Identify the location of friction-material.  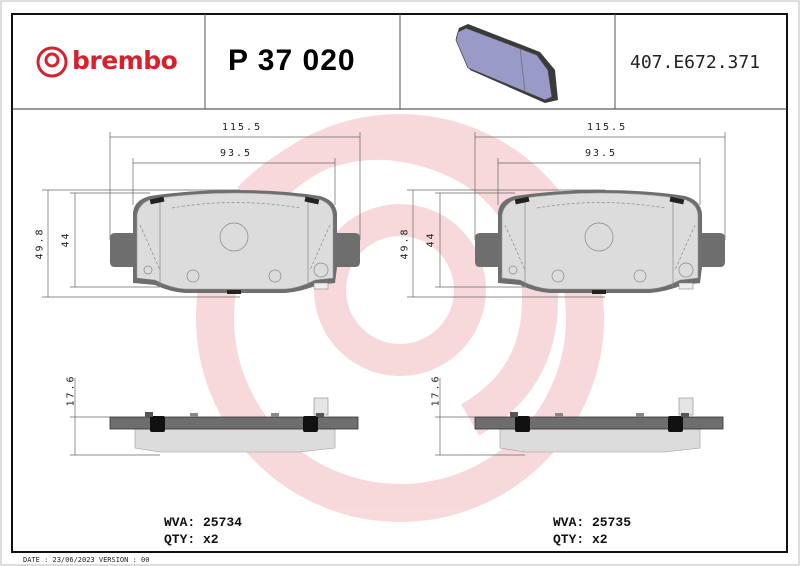
(235, 241).